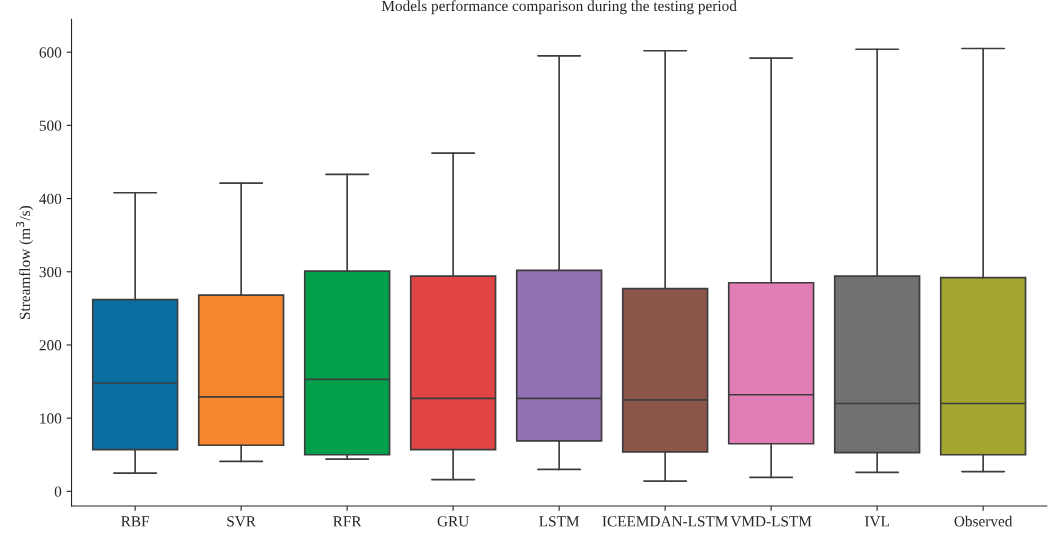 The height and width of the screenshot is (550, 1052). Describe the element at coordinates (771, 521) in the screenshot. I see `x-tick-label: VMD-LSTM` at that location.